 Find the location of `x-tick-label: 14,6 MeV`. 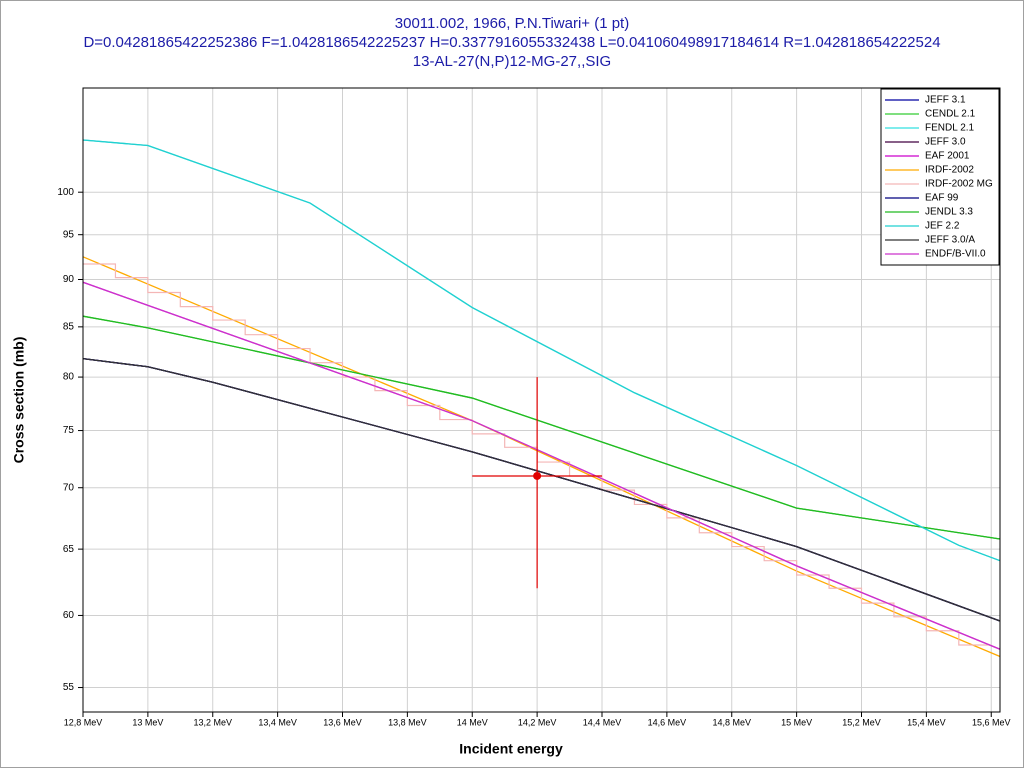

x-tick-label: 14,6 MeV is located at coordinates (667, 722).